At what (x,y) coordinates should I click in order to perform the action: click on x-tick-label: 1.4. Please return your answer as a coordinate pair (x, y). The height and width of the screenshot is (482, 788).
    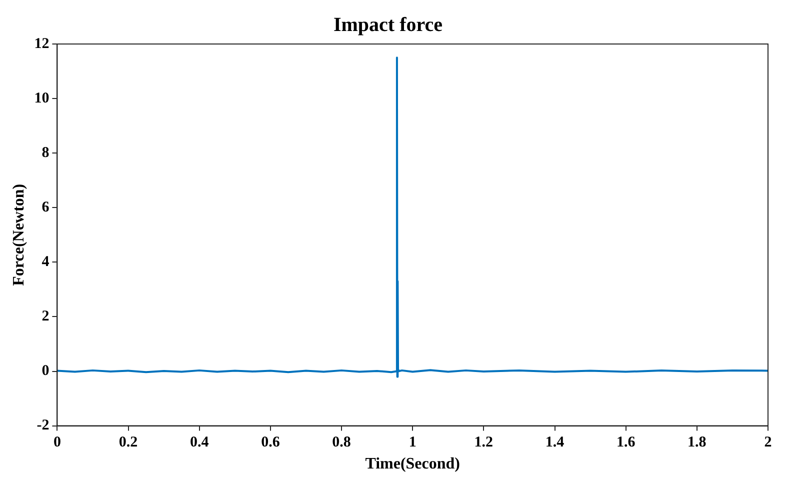
    Looking at the image, I should click on (555, 442).